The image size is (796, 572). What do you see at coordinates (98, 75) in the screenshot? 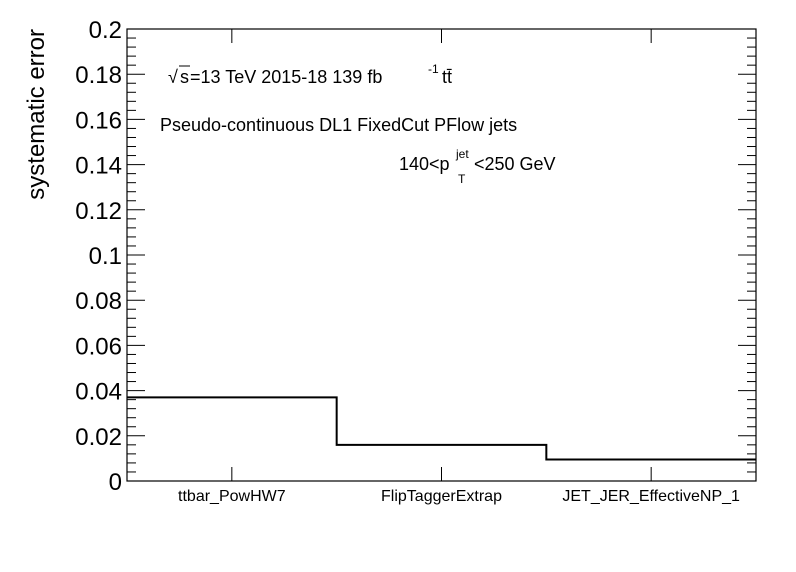
I see `y-tick-label: 0.18` at bounding box center [98, 75].